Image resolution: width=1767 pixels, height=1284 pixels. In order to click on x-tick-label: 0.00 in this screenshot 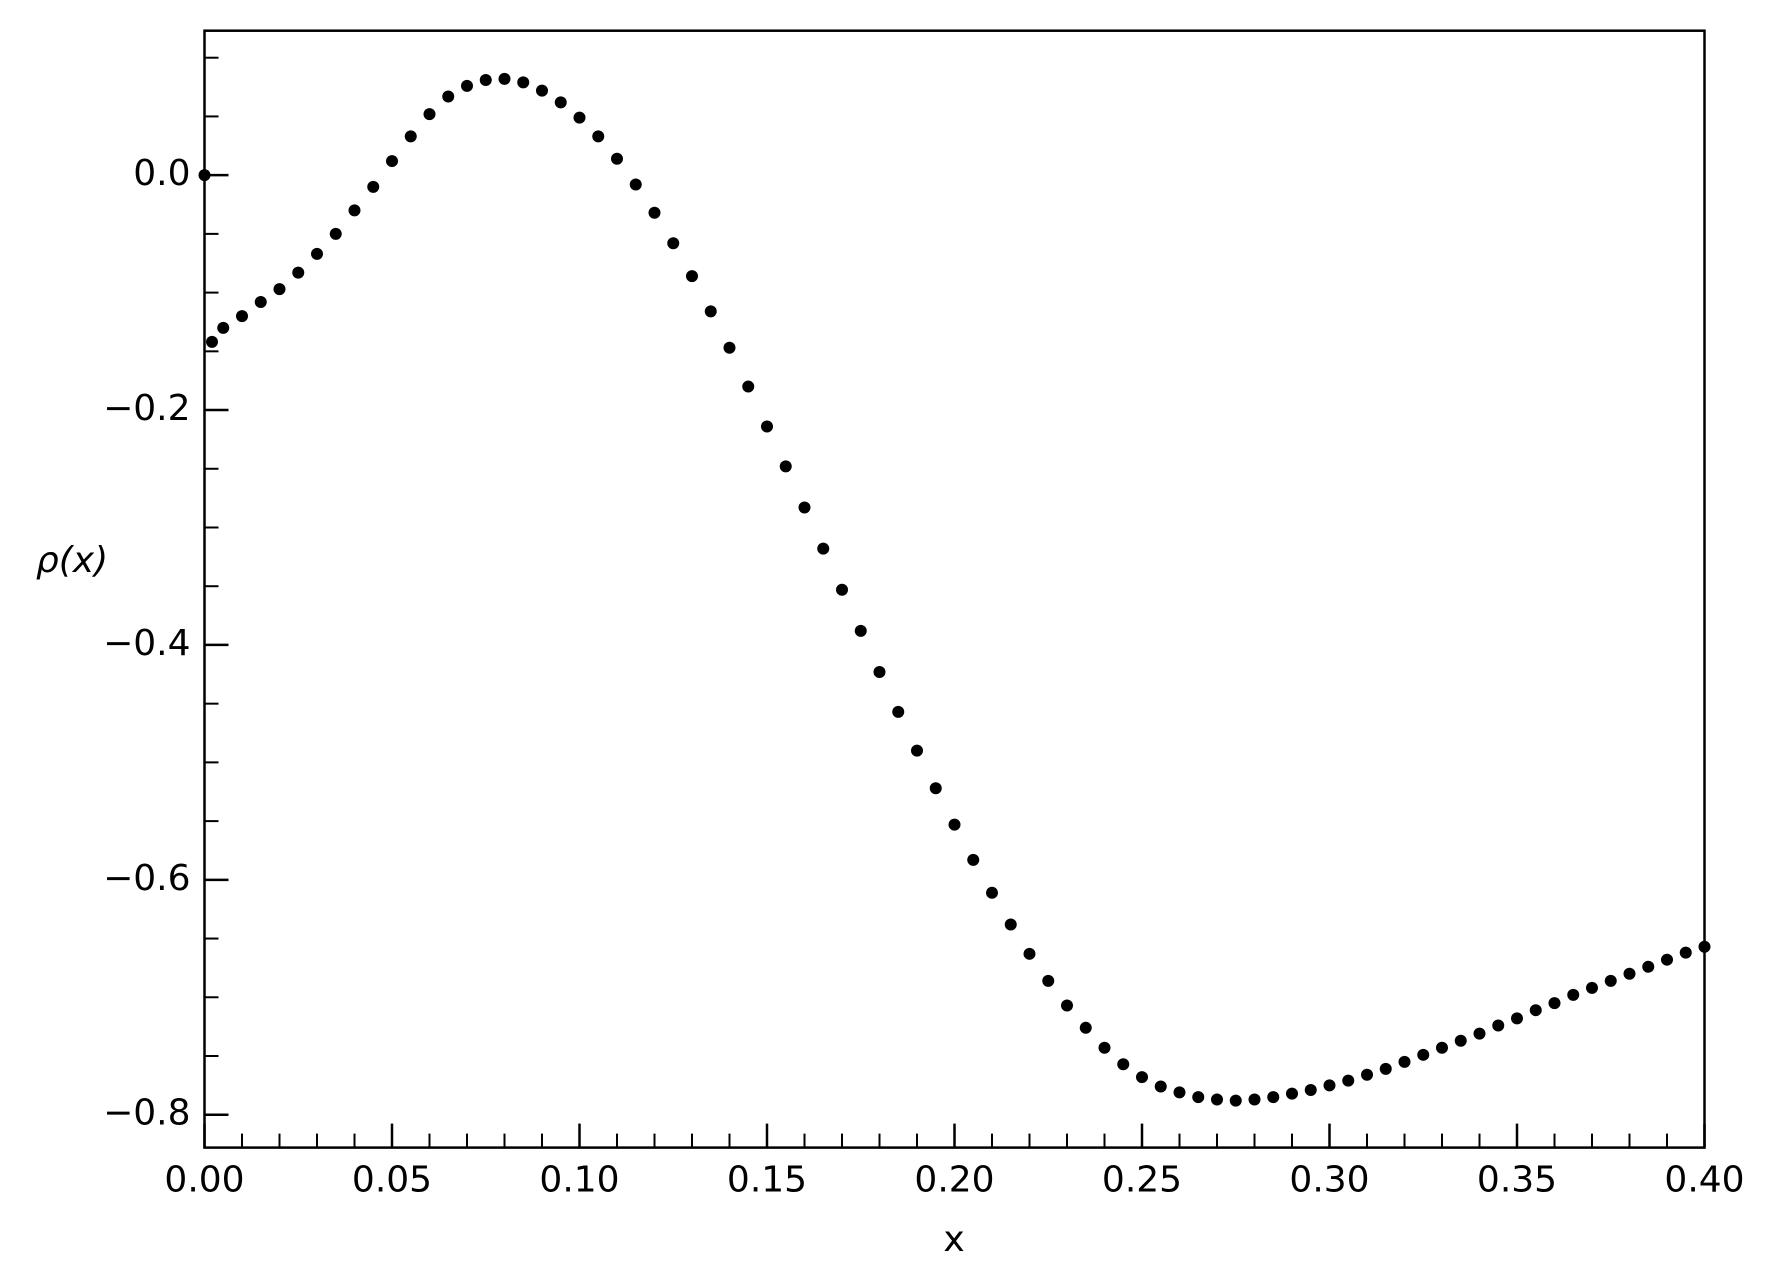, I will do `click(204, 1180)`.